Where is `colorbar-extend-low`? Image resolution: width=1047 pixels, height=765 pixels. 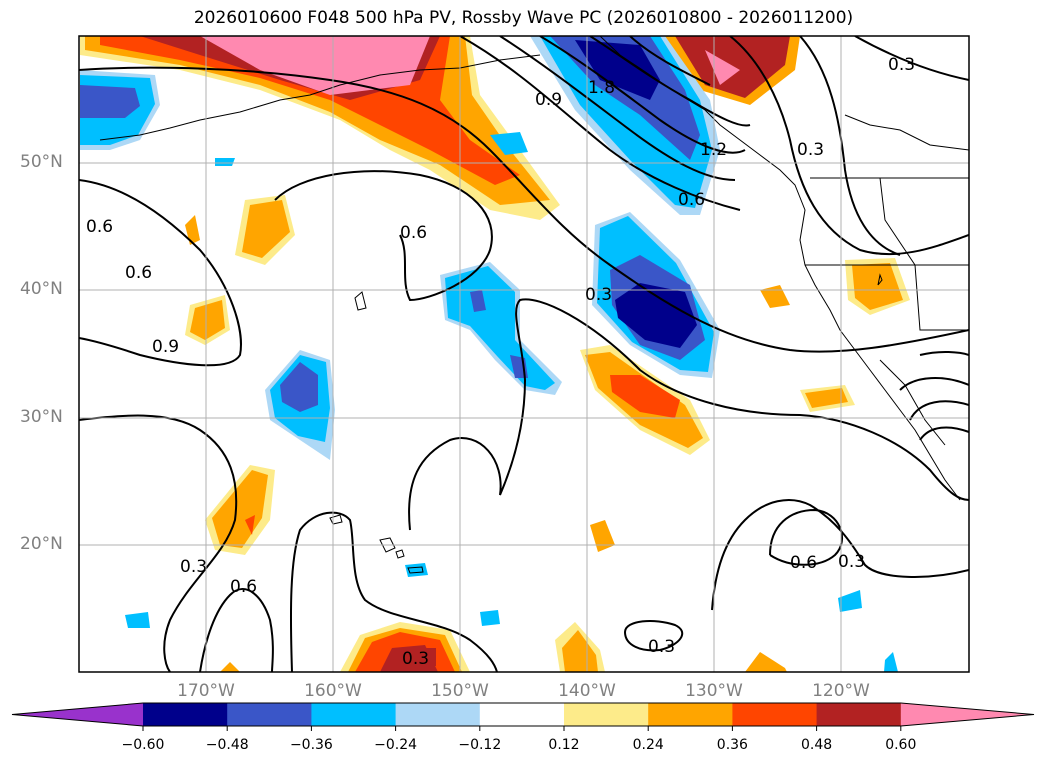 colorbar-extend-low is located at coordinates (77, 714).